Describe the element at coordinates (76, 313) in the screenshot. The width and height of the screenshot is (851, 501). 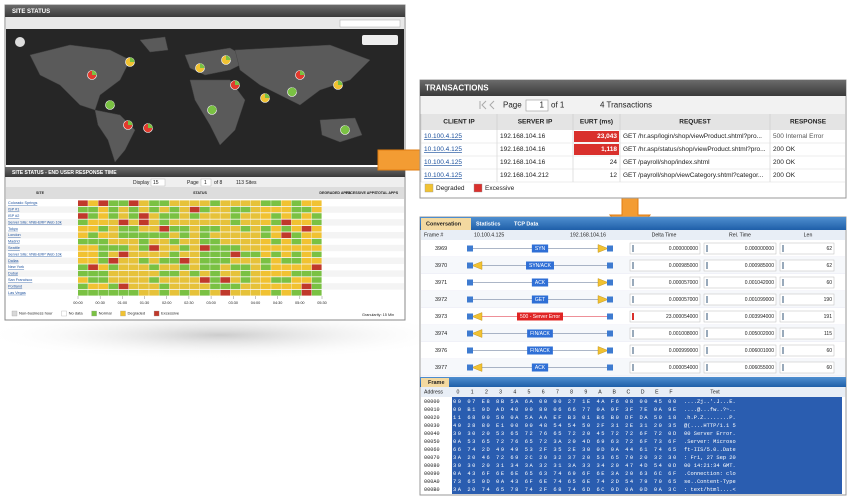
I see `legend-label: No data` at that location.